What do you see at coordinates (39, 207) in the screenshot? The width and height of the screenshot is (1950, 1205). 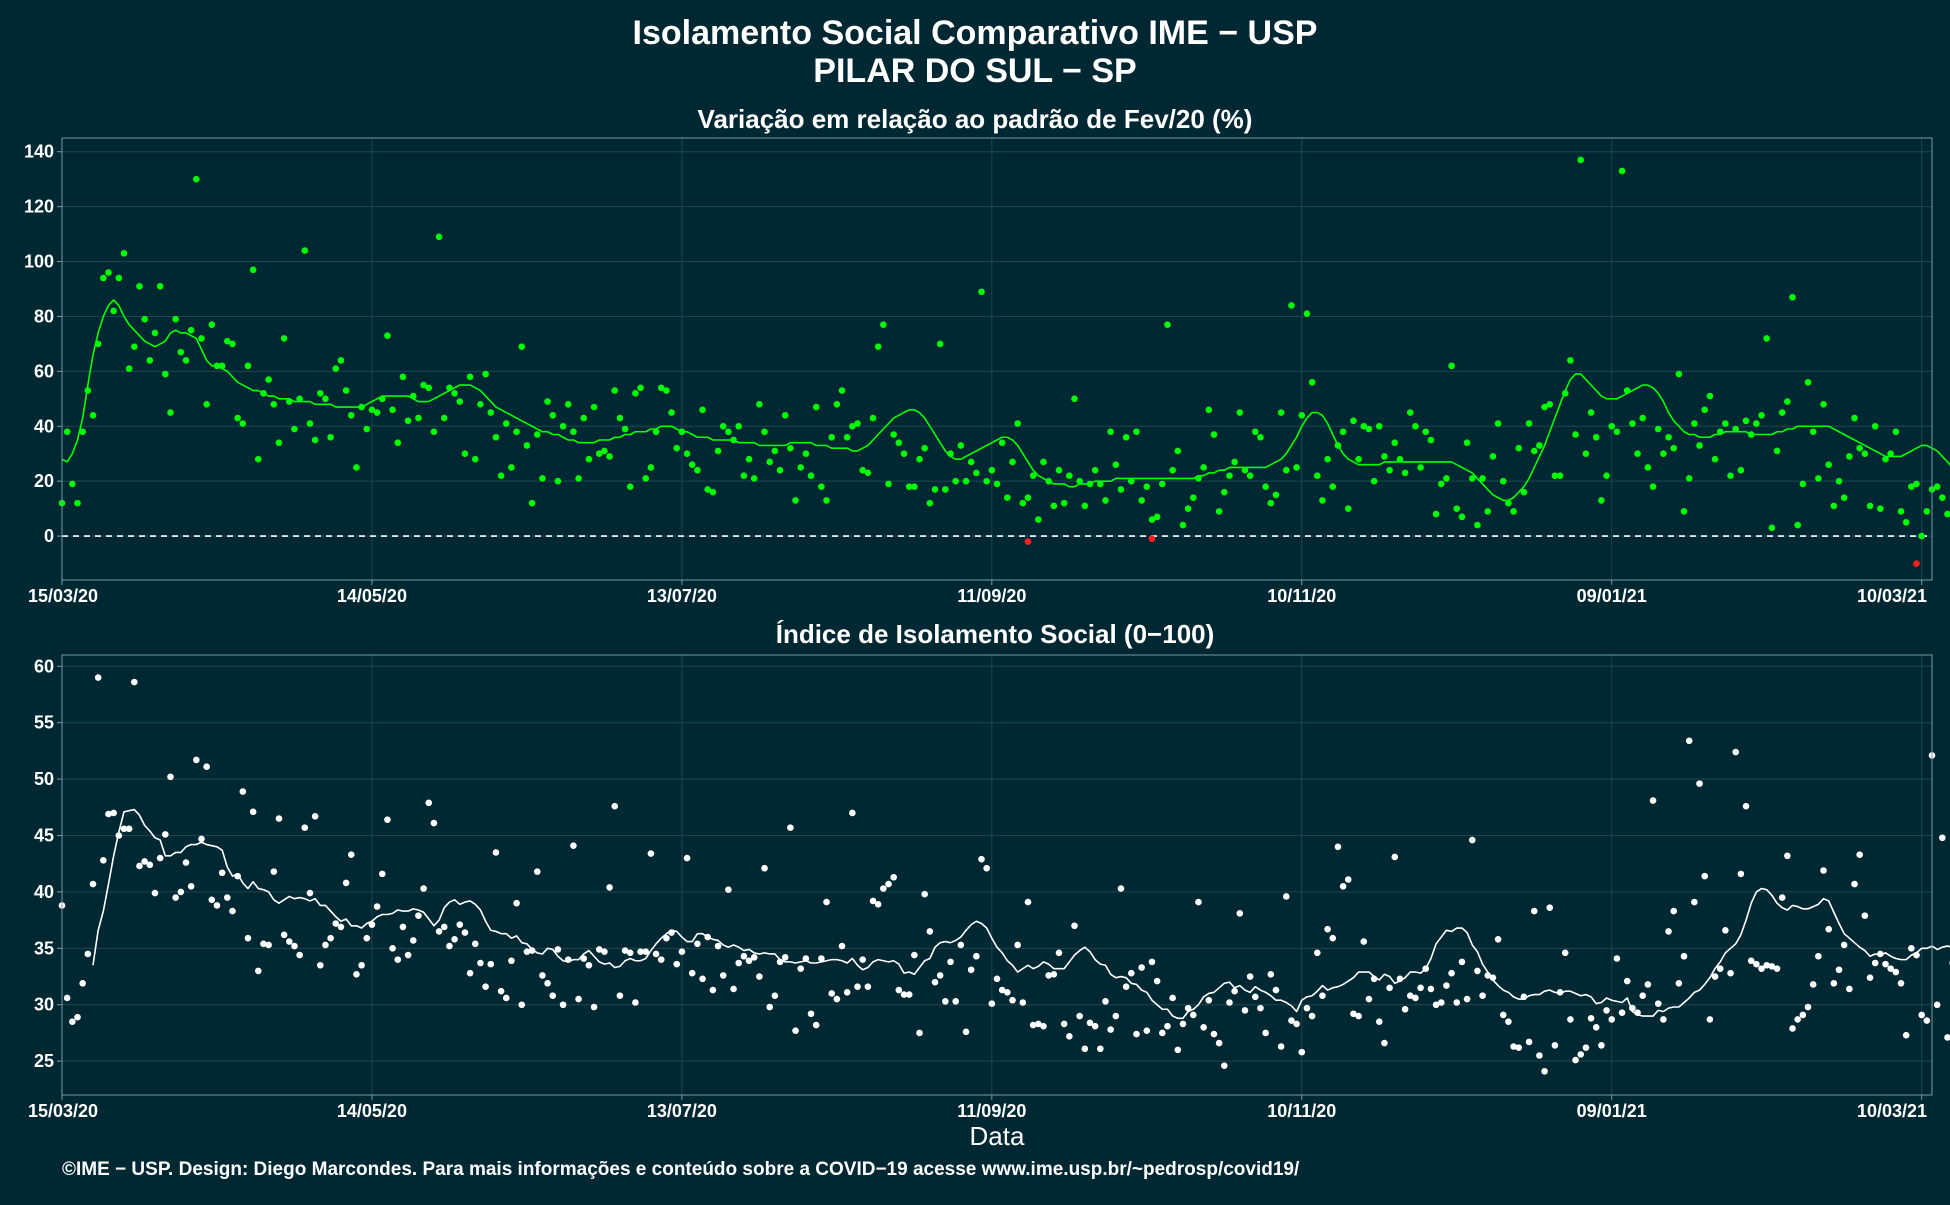 I see `variation-y-tick-label: 120` at bounding box center [39, 207].